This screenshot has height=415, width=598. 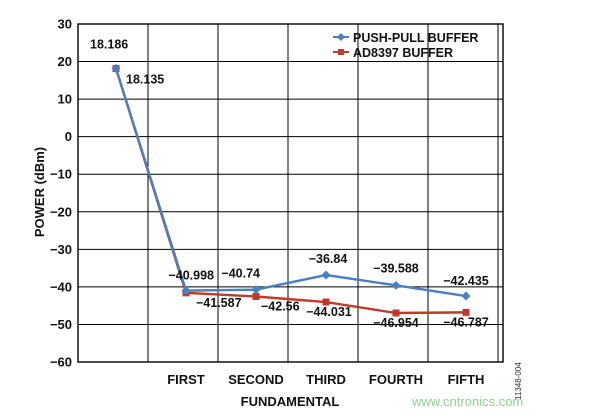 I want to click on x-tick-label: SECOND, so click(x=256, y=379).